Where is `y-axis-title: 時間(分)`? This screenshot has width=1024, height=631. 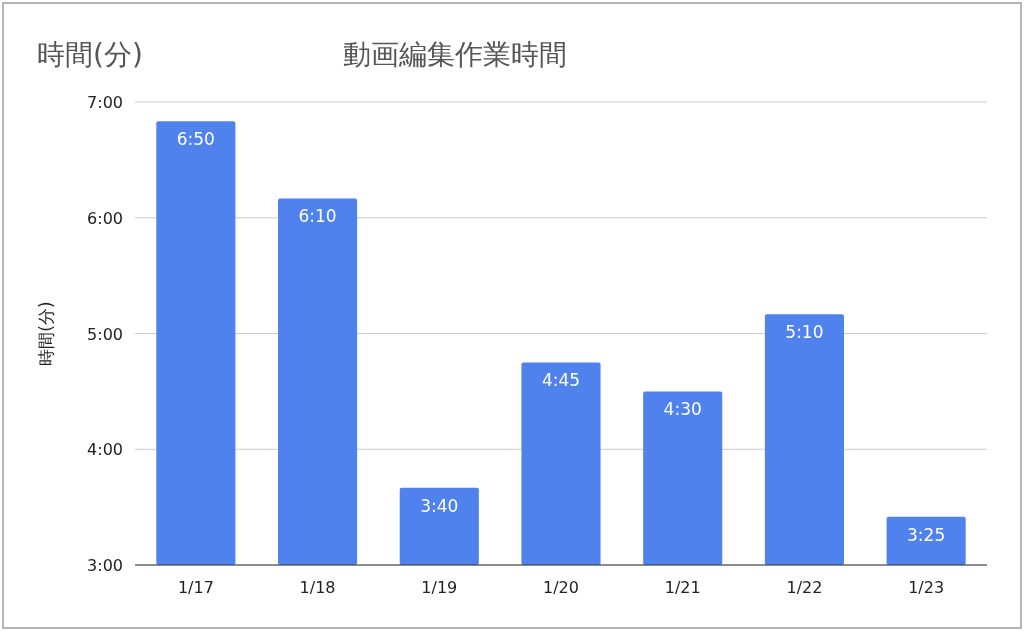
y-axis-title: 時間(分) is located at coordinates (46, 333).